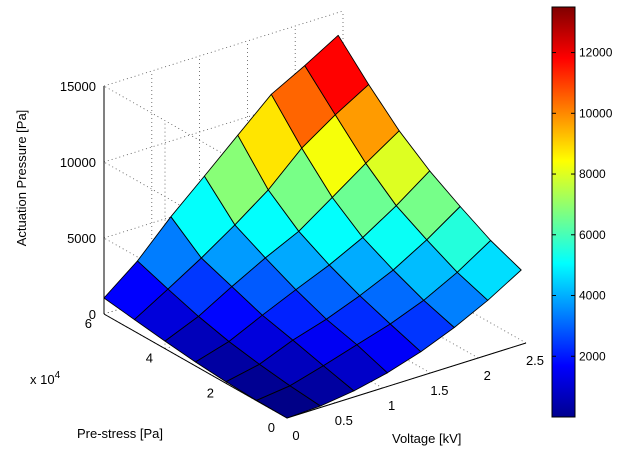 This screenshot has height=453, width=633. Describe the element at coordinates (592, 235) in the screenshot. I see `colorbar-tick-label: 6000` at that location.